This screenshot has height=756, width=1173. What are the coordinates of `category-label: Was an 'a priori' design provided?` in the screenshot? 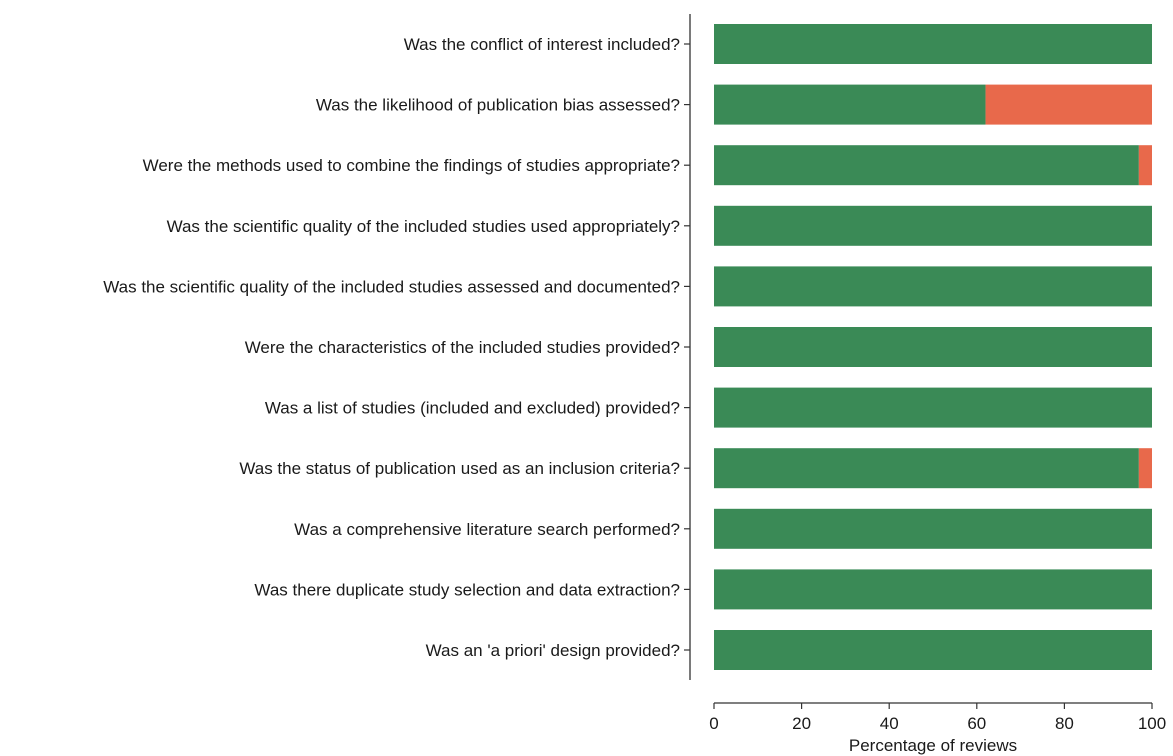 It's located at (553, 650).